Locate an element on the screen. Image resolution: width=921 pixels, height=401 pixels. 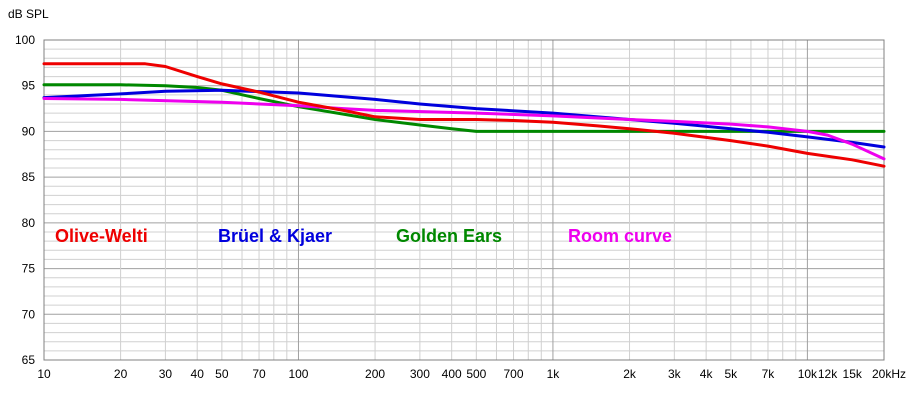
x-tick-label: 200 is located at coordinates (375, 374).